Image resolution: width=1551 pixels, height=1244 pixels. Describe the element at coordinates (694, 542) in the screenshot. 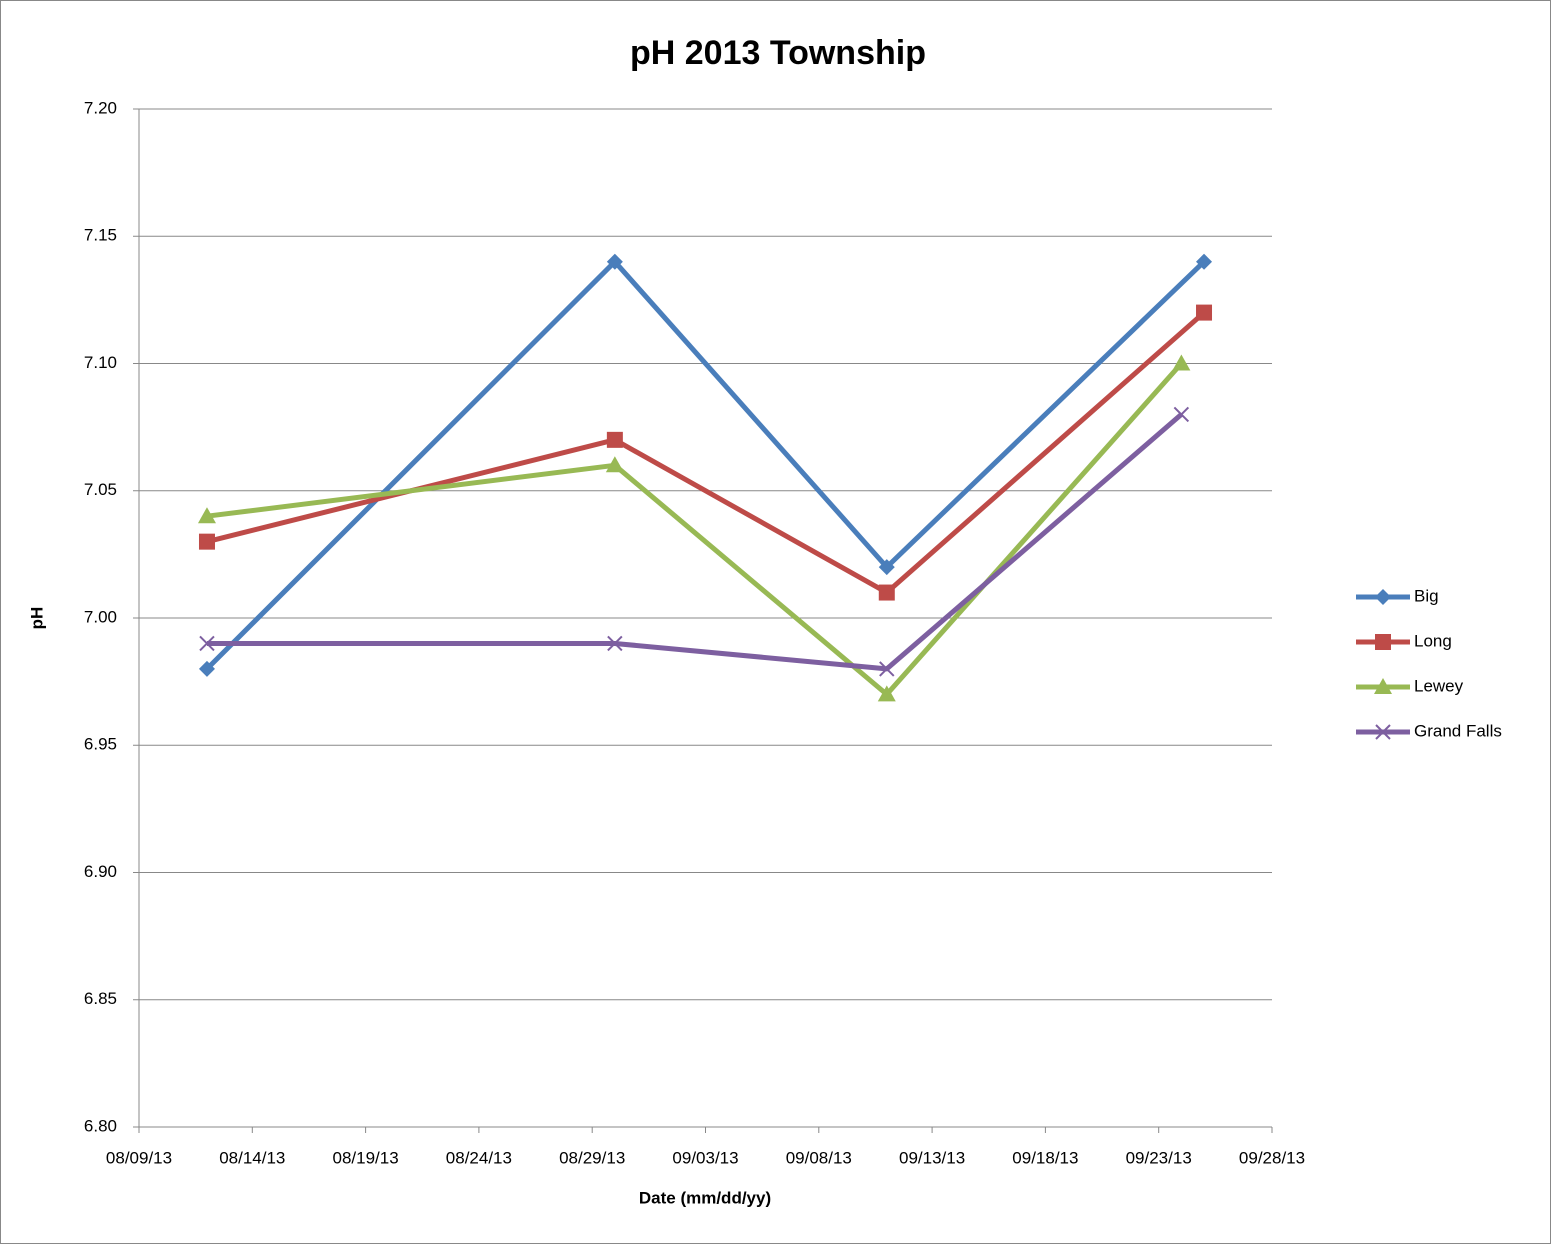

I see `series-line` at that location.